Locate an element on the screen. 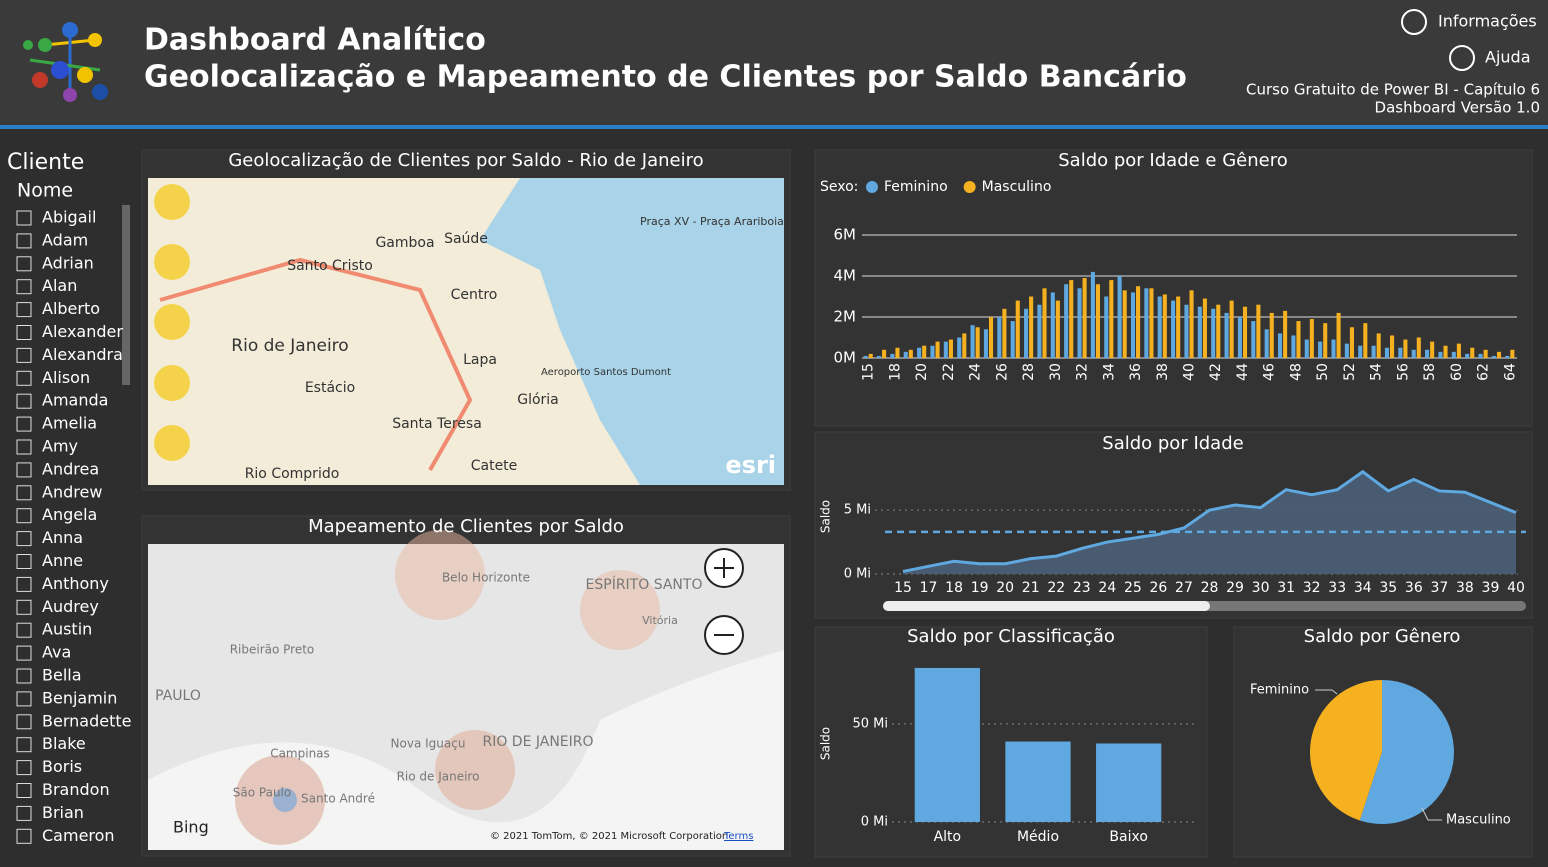  slicer-item: Benjamin is located at coordinates (79, 697).